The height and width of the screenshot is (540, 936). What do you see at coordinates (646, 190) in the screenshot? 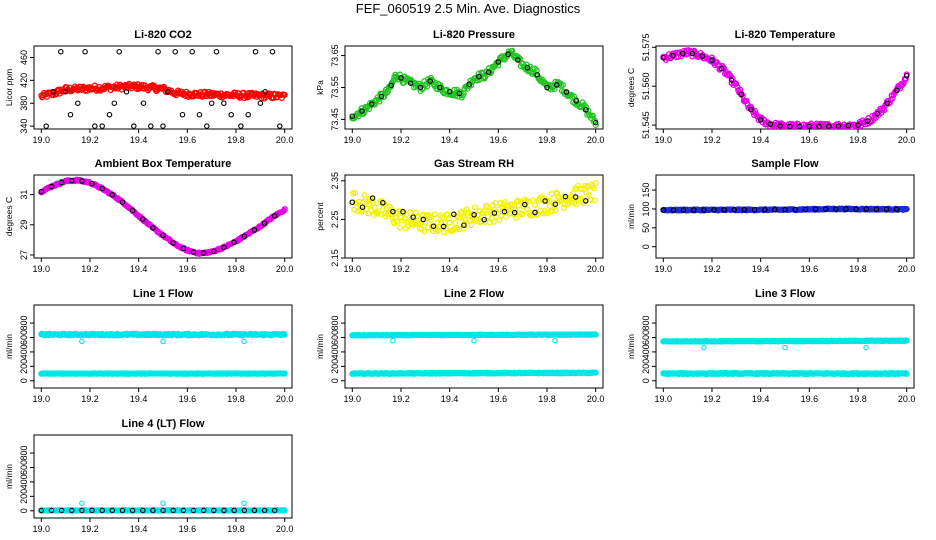
I see `y-tick-label: 150` at bounding box center [646, 190].